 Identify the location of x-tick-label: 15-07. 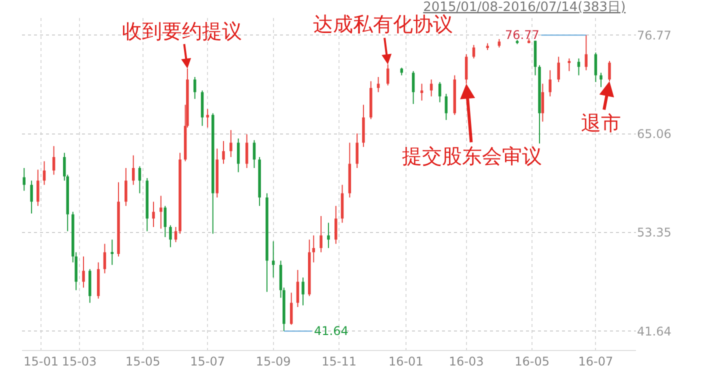
(208, 361).